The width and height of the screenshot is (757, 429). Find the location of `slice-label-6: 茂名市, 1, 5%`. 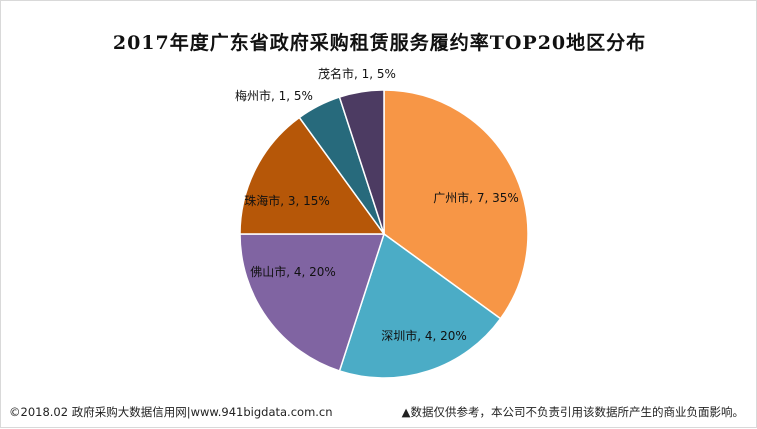

slice-label-6: 茂名市, 1, 5% is located at coordinates (357, 73).